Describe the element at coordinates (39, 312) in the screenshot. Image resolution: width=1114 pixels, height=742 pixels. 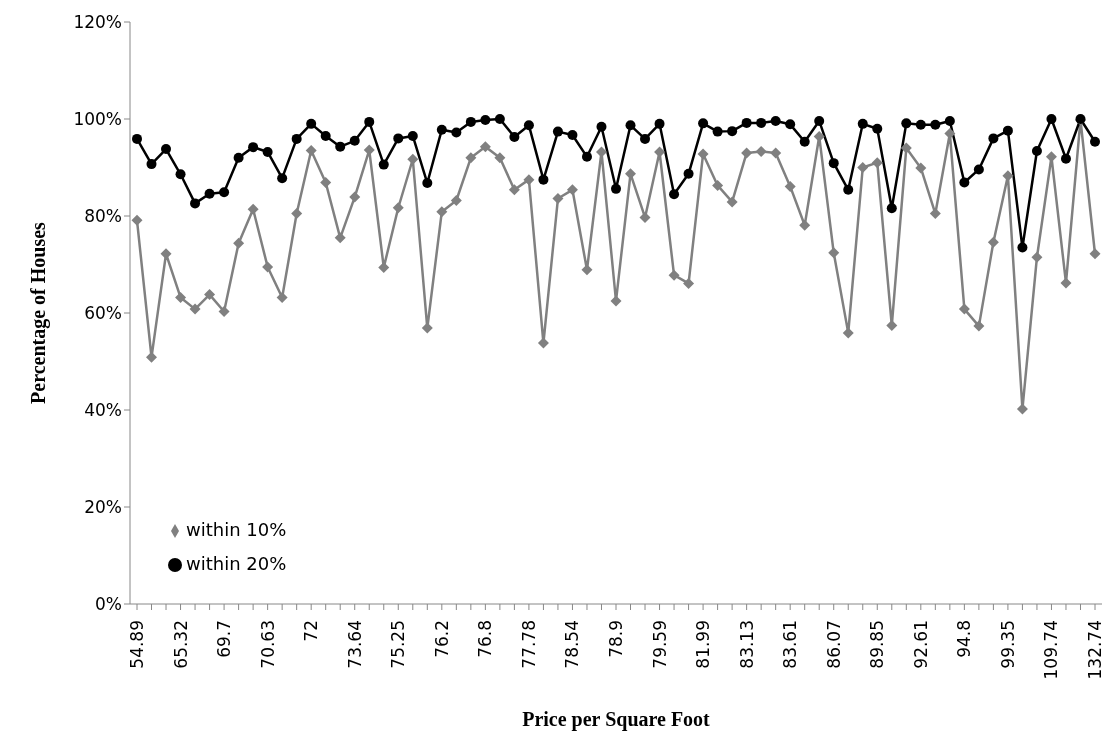
I see `y-axis-title: Percentage of Houses` at that location.